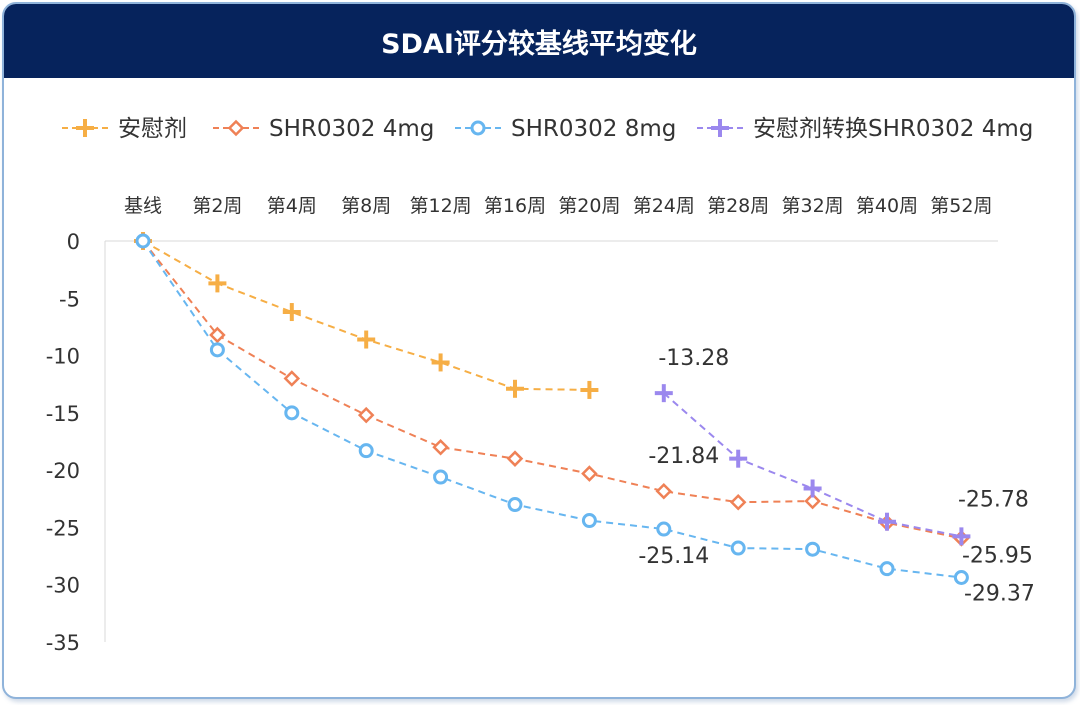  What do you see at coordinates (152, 129) in the screenshot?
I see `legend-label: 安慰剂` at bounding box center [152, 129].